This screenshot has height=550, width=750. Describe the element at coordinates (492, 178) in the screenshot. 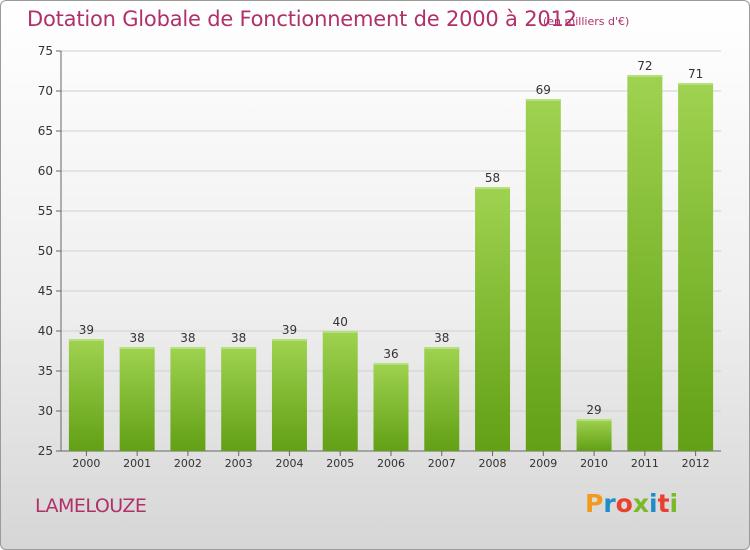

I see `data-label-2008: 58` at that location.